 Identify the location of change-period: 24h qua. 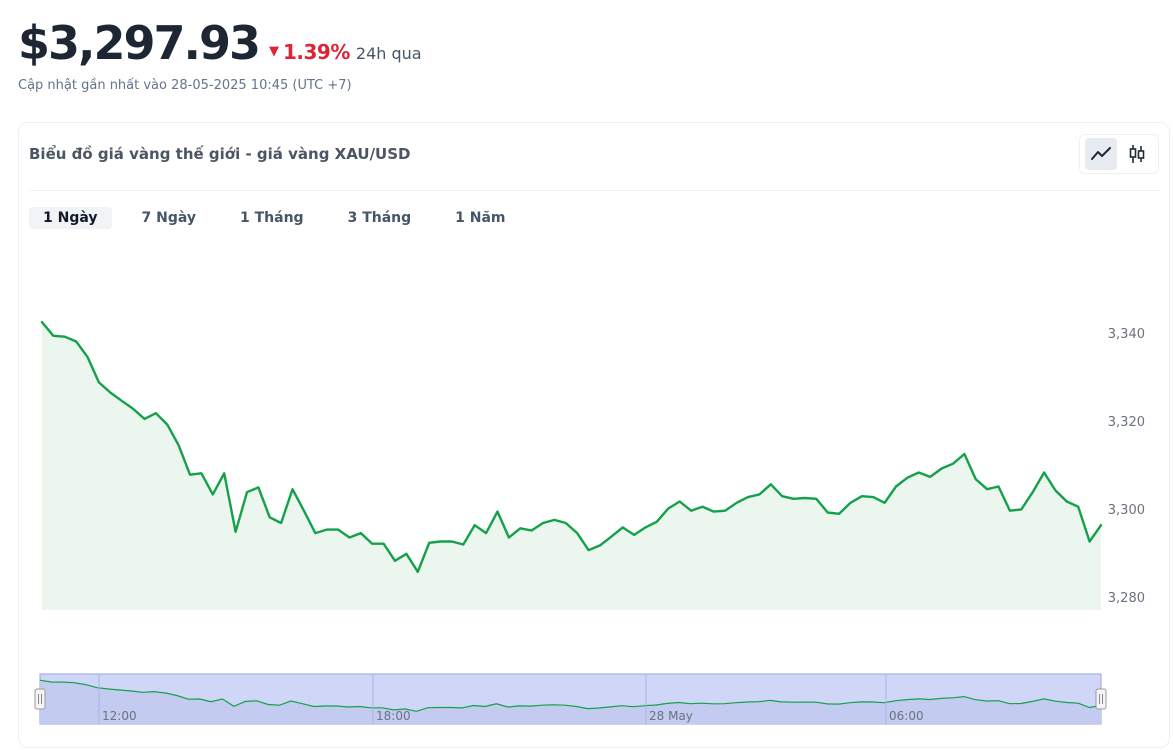
(388, 53).